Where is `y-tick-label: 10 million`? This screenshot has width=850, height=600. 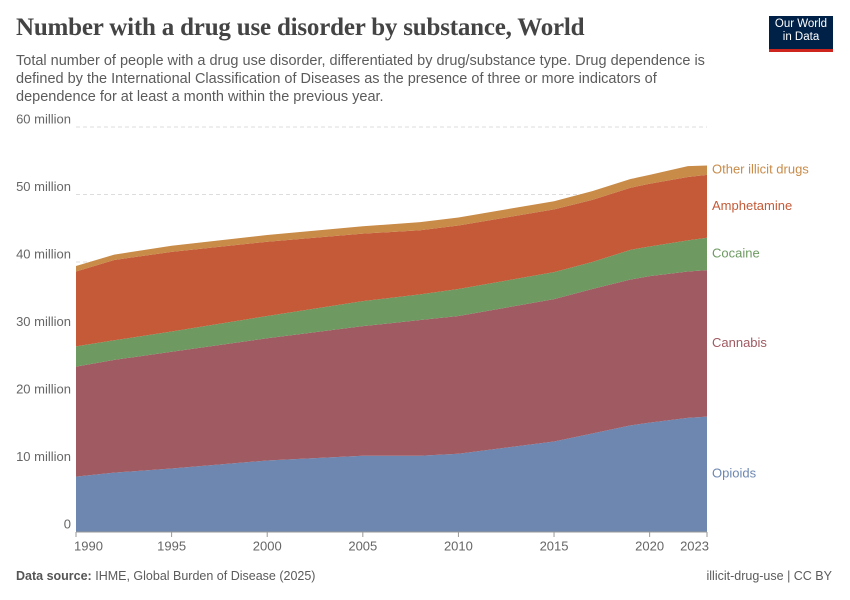 y-tick-label: 10 million is located at coordinates (43, 456).